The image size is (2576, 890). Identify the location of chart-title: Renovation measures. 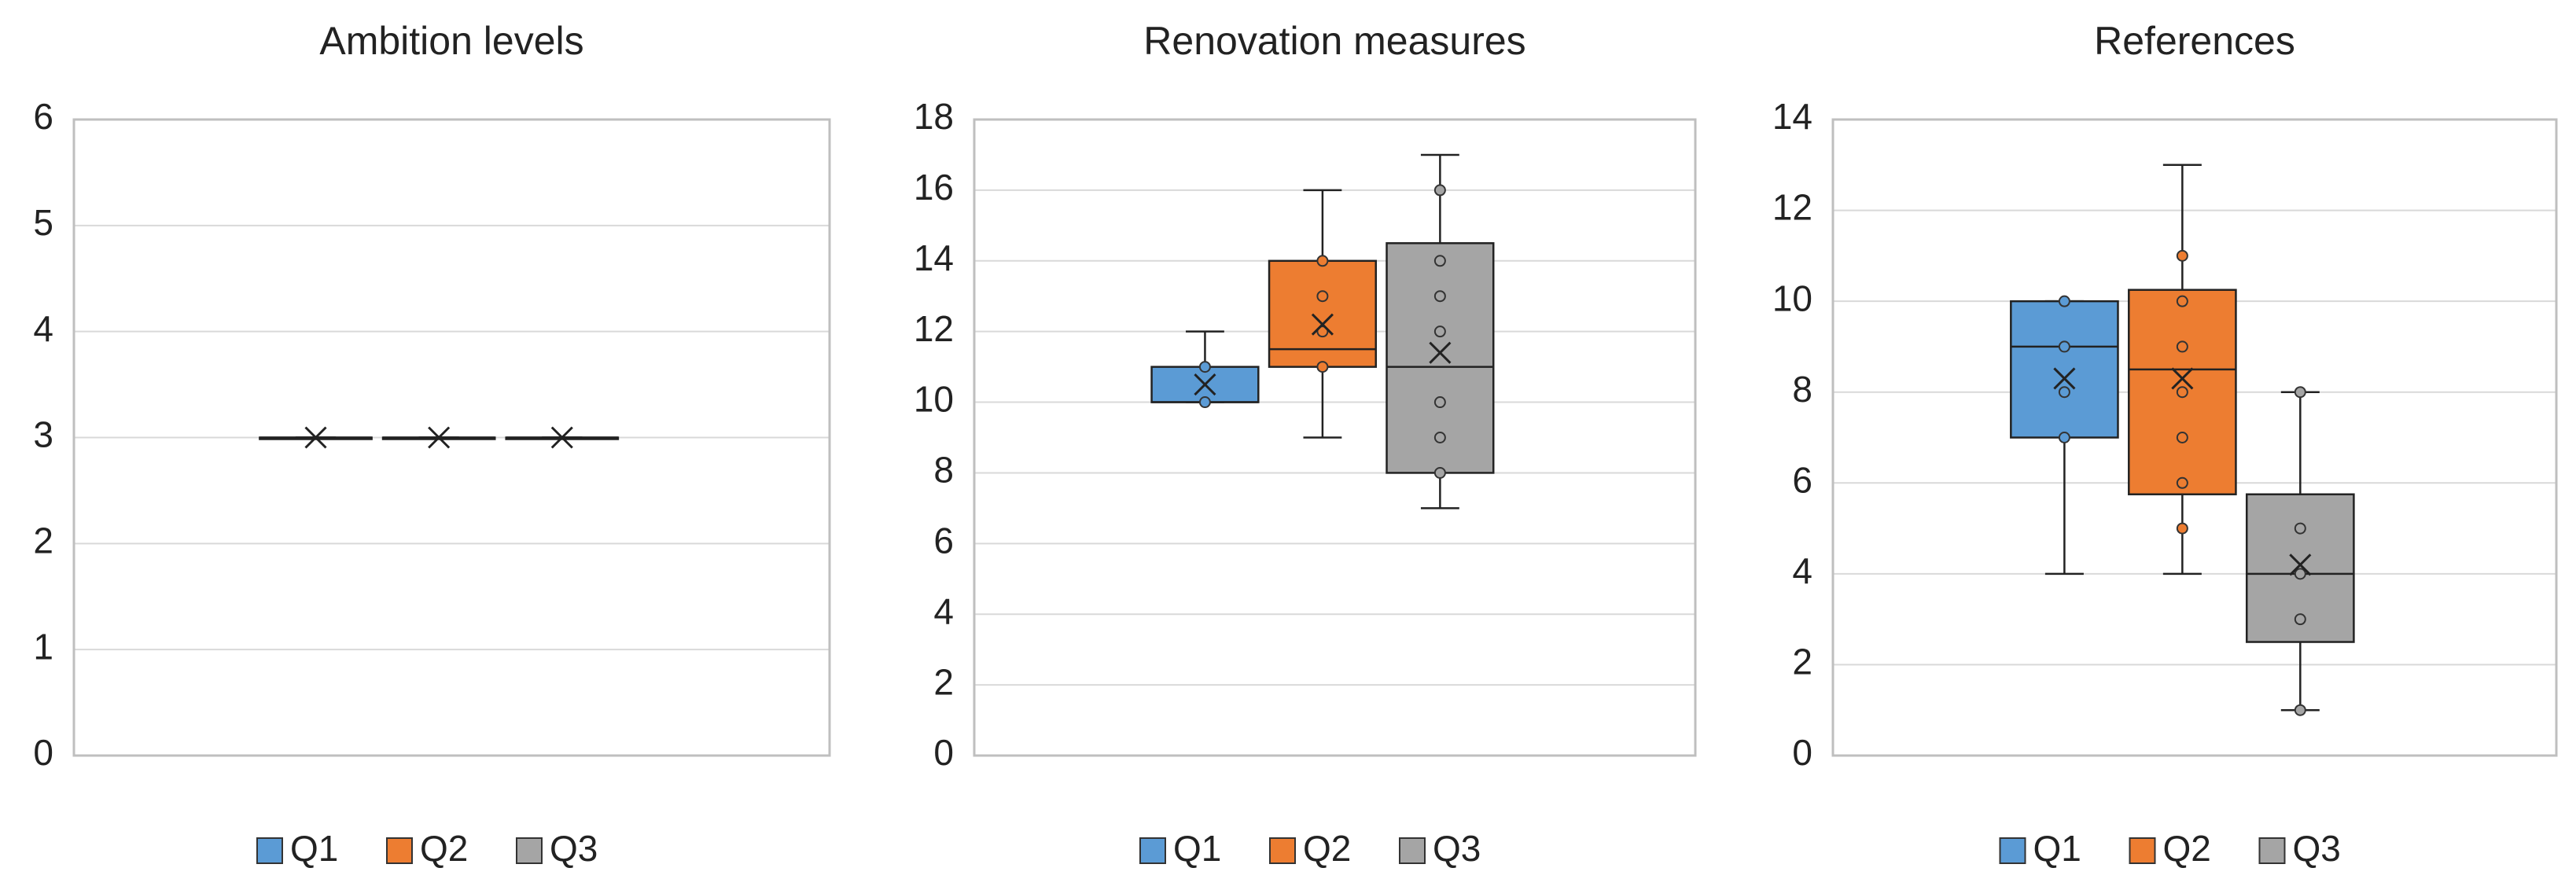
(1334, 41).